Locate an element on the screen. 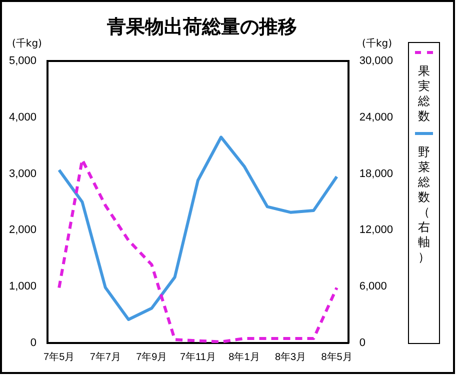 This screenshot has width=457, height=376. x-tick-label: 7年9月 is located at coordinates (152, 356).